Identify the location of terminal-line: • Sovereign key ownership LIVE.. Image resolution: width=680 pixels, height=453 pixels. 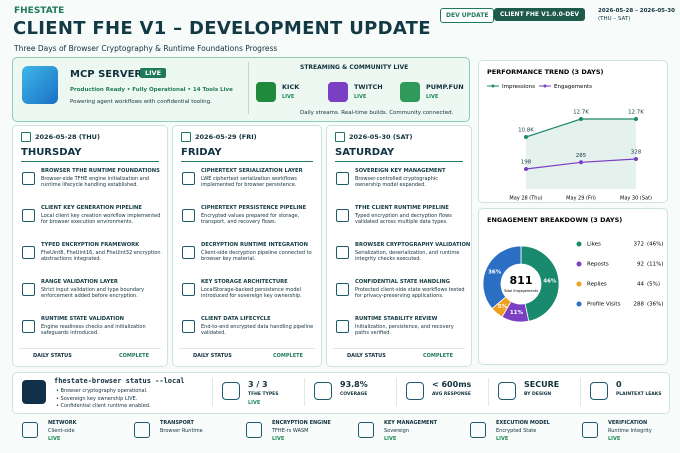
(97, 398).